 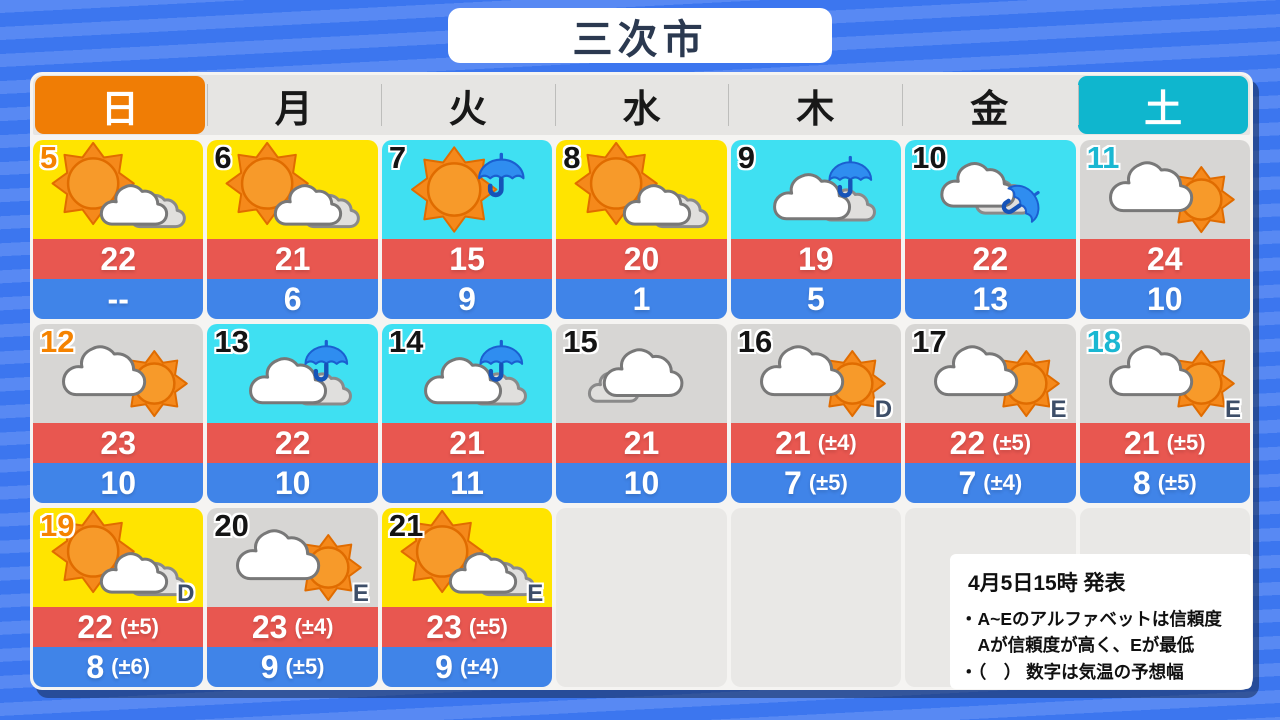 What do you see at coordinates (120, 105) in the screenshot?
I see `weekday-header-sunday: 日` at bounding box center [120, 105].